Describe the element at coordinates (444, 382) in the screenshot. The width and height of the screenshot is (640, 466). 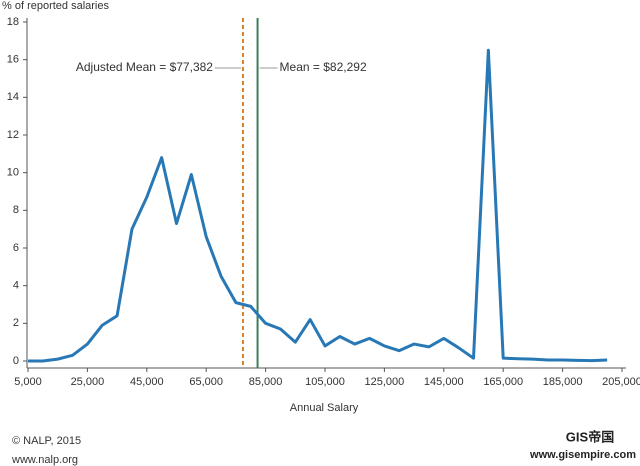
I see `x-tick-label: 145,000` at that location.